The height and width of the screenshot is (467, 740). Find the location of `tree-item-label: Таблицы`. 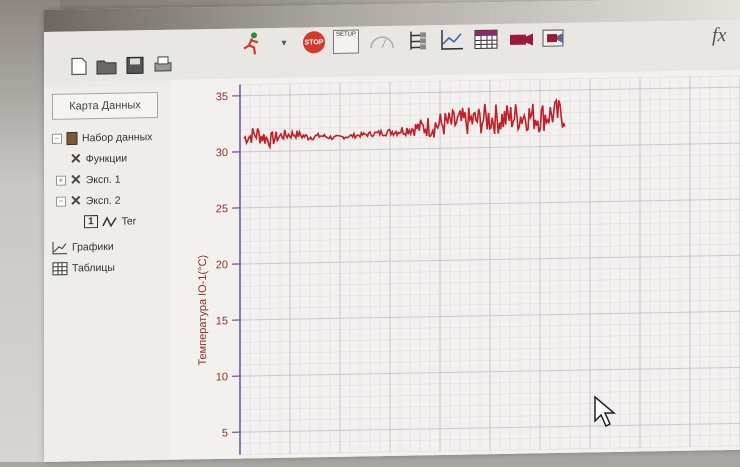

tree-item-label: Таблицы is located at coordinates (93, 267).